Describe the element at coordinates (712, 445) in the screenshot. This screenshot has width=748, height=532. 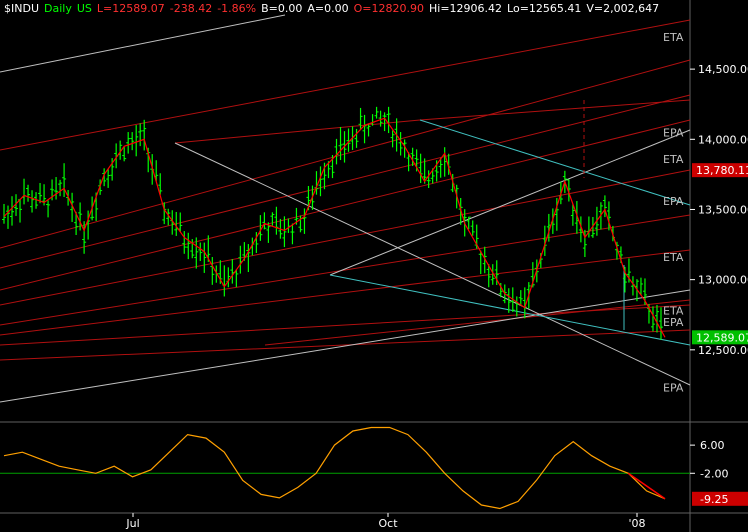
I see `osc-tick-label: 6.00` at that location.